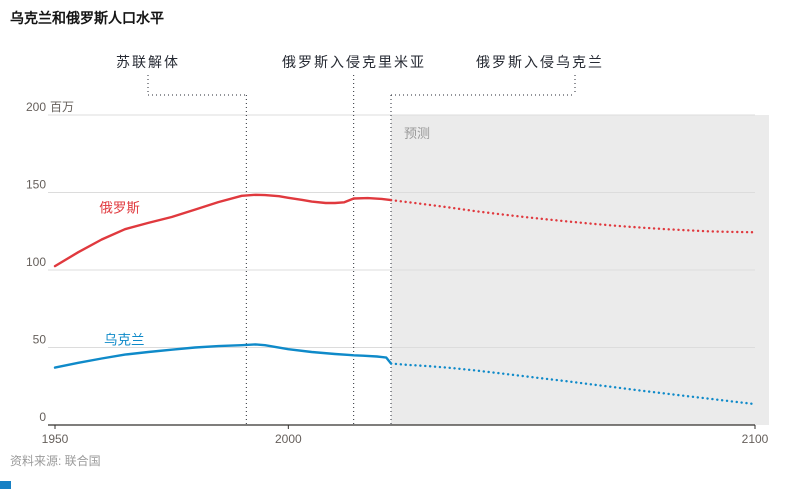 The height and width of the screenshot is (489, 789). Describe the element at coordinates (573, 216) in the screenshot. I see `russia-line-forecast` at that location.